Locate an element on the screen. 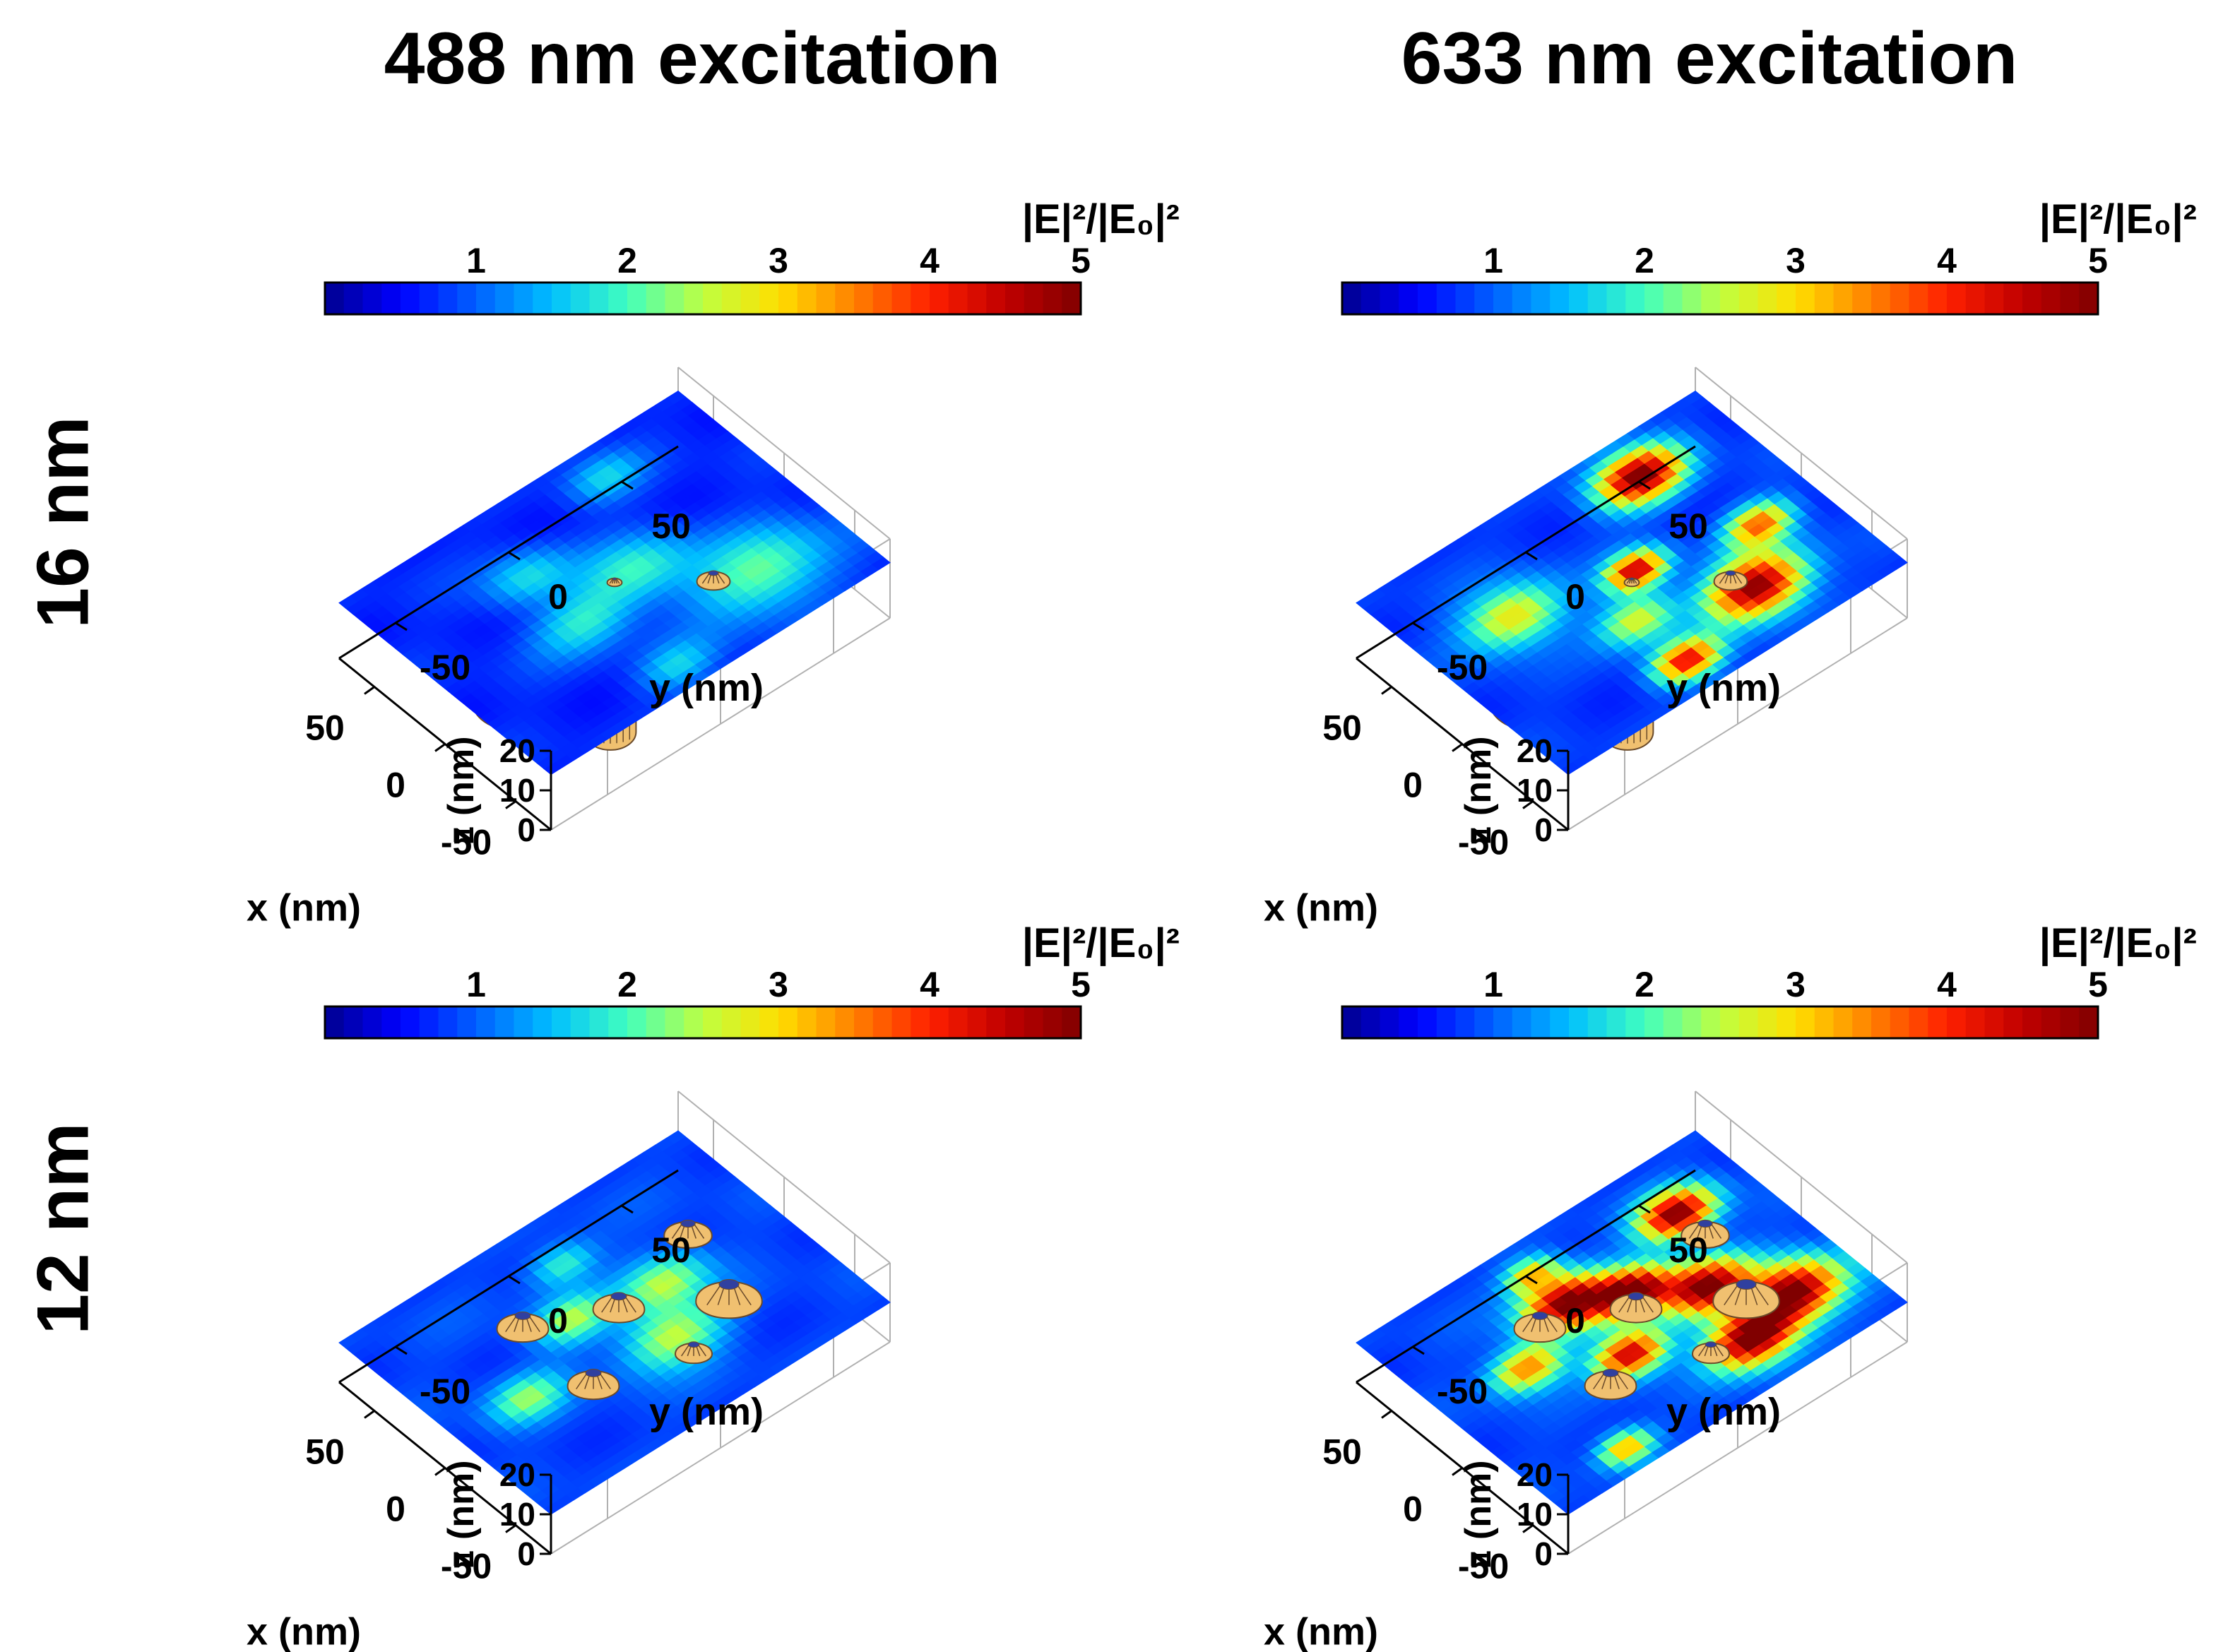 The image size is (2223, 1652). x-axis-label: x (nm) is located at coordinates (1321, 1632).